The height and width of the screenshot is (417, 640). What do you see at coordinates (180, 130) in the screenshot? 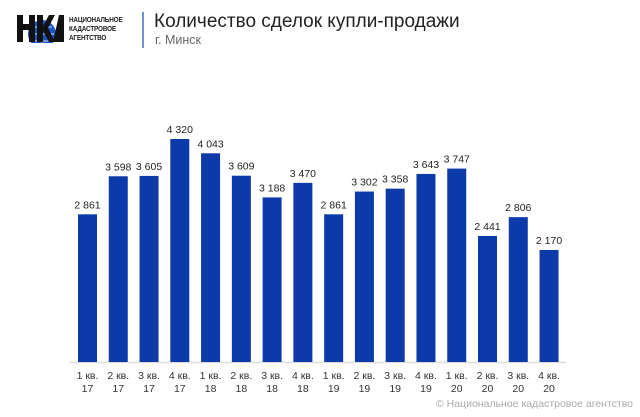
I see `data-label: 4 320` at bounding box center [180, 130].